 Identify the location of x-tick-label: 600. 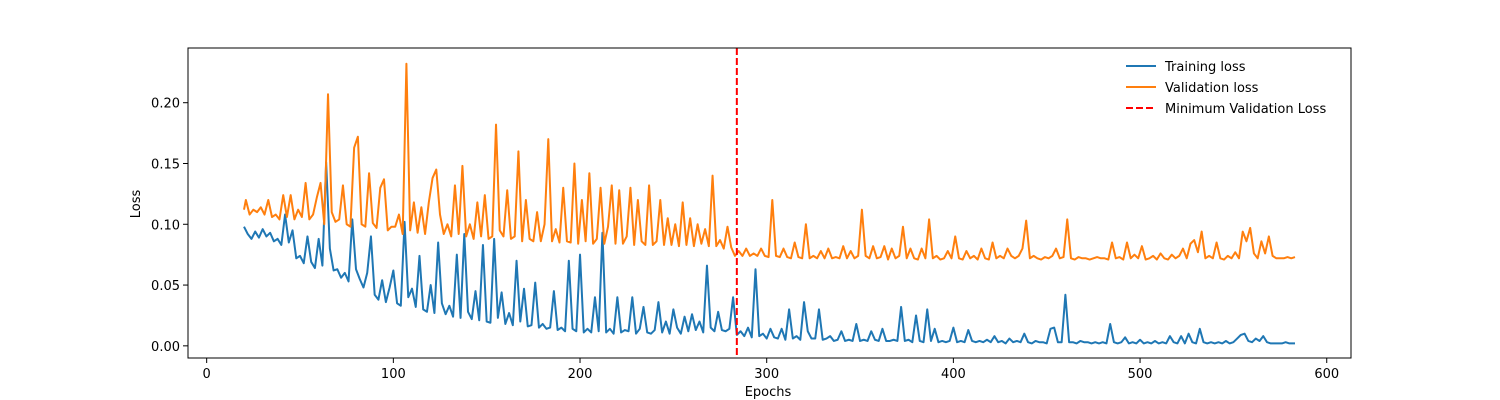
(1326, 374).